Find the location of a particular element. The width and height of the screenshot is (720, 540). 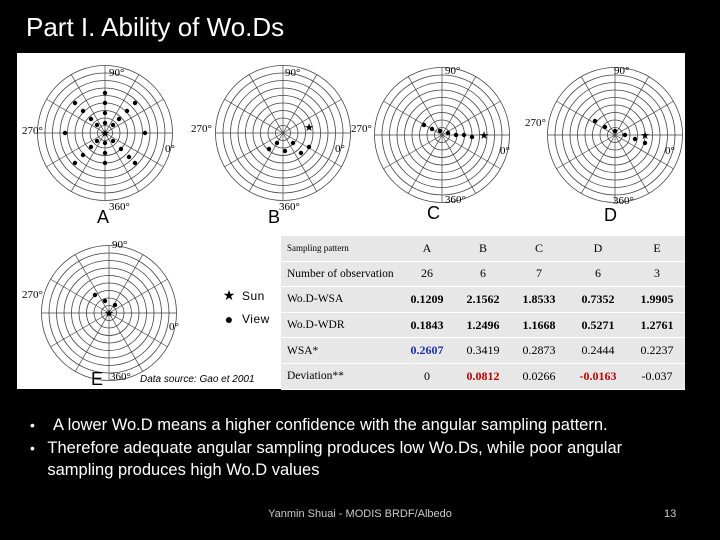

table-cell: 0 is located at coordinates (427, 376).